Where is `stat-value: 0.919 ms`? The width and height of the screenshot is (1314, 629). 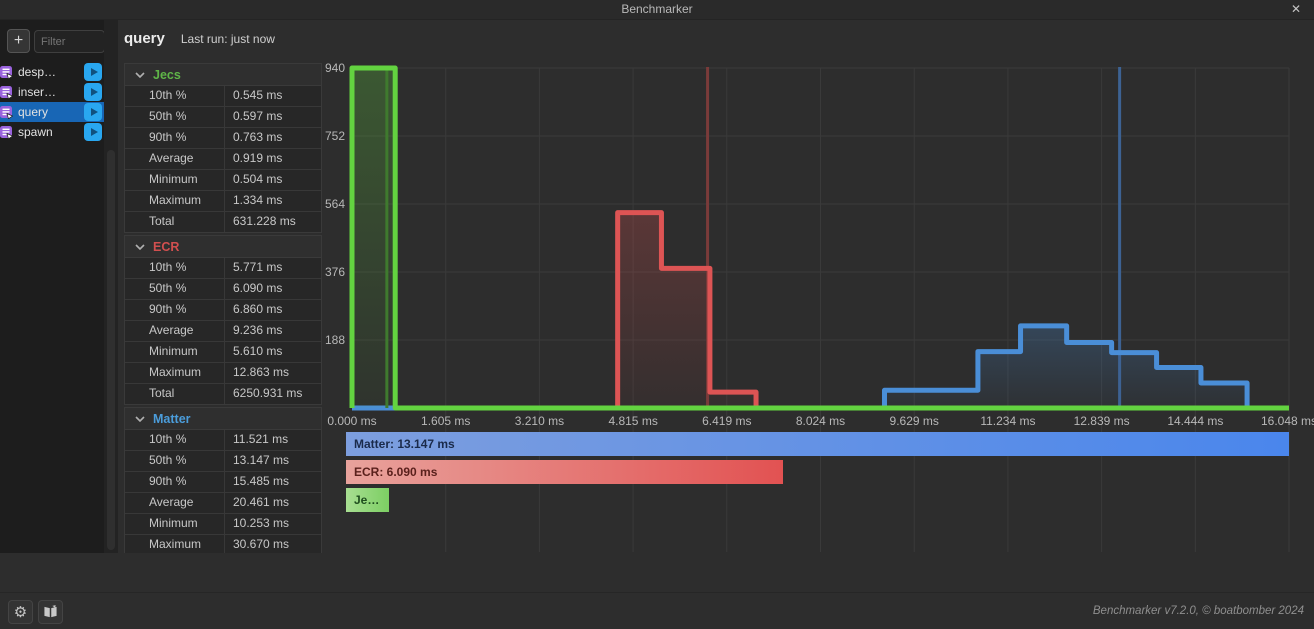 stat-value: 0.919 ms is located at coordinates (258, 158).